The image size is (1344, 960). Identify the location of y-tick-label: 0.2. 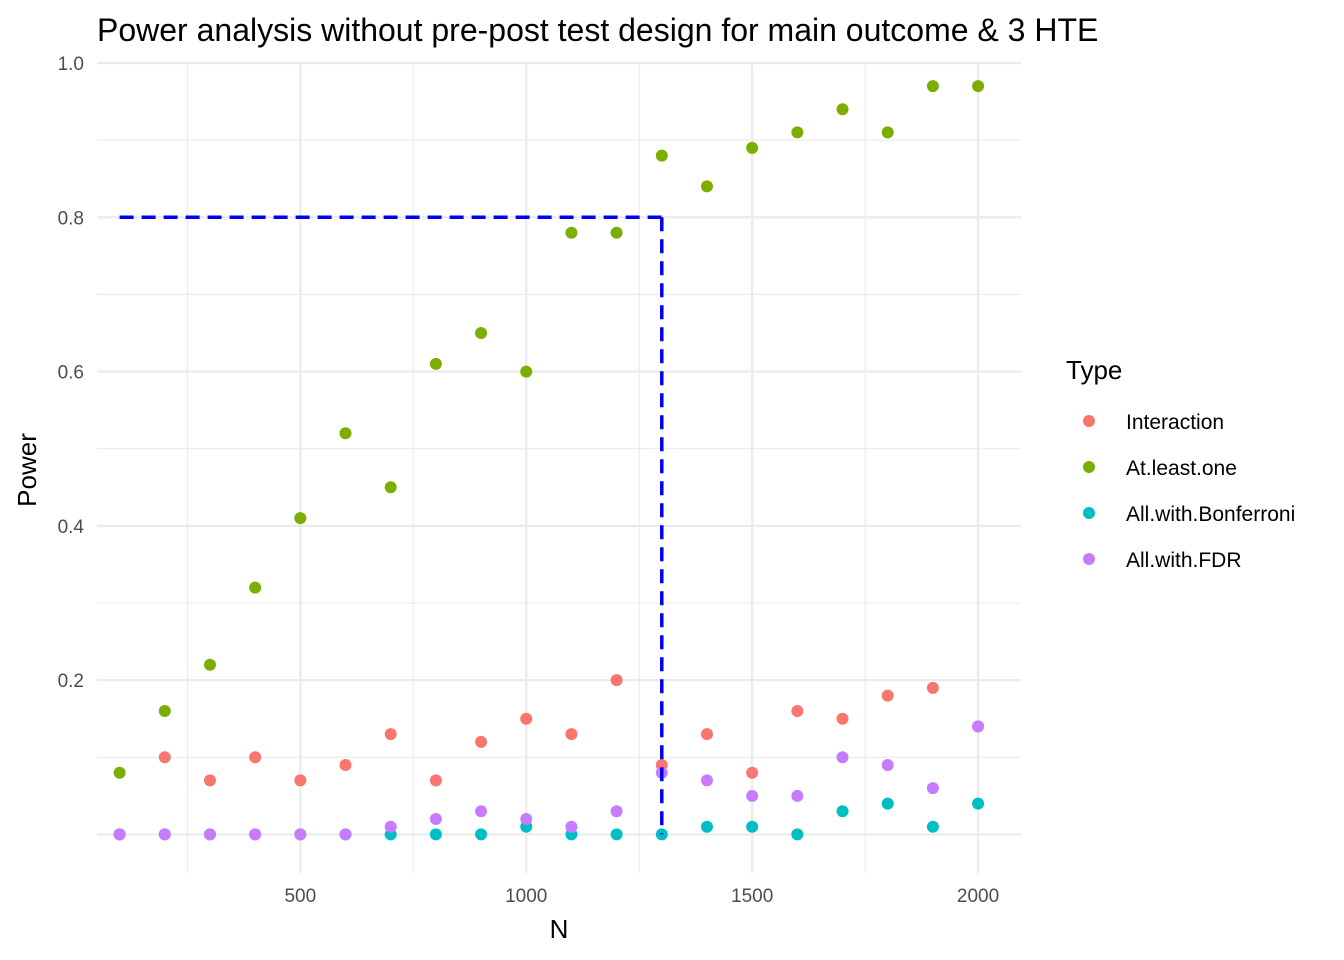
(71, 681).